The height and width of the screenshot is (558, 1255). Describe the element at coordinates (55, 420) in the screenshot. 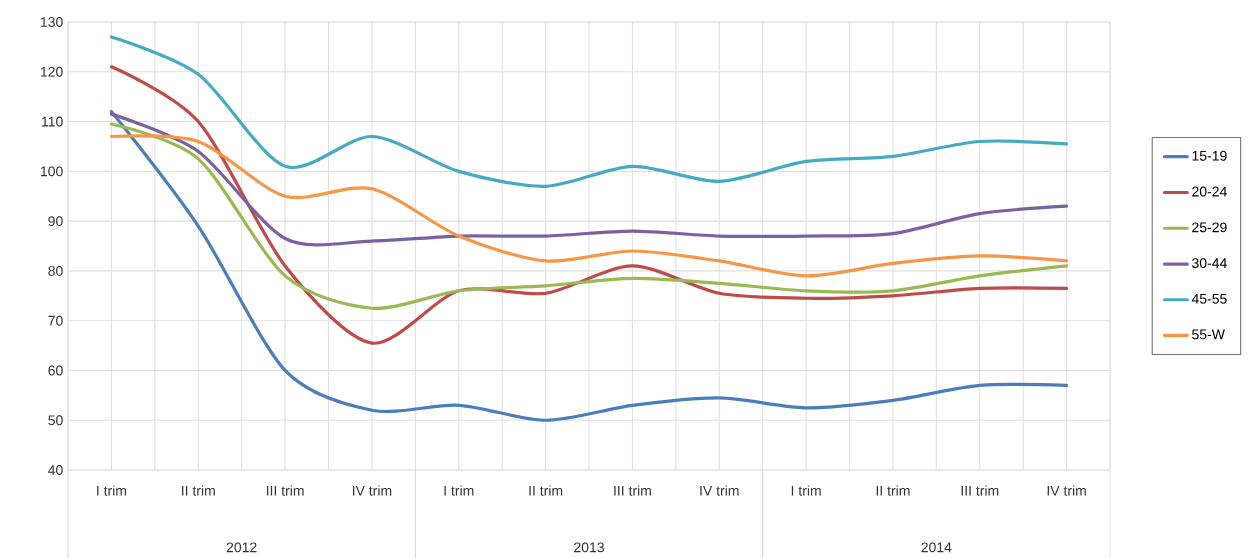

I see `y-tick-label: 50` at that location.